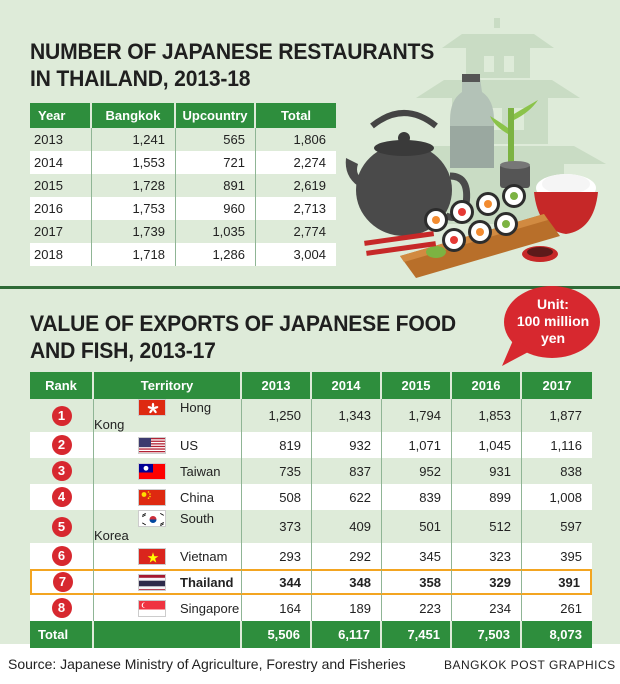  Describe the element at coordinates (347, 385) in the screenshot. I see `column-header: 2014` at that location.